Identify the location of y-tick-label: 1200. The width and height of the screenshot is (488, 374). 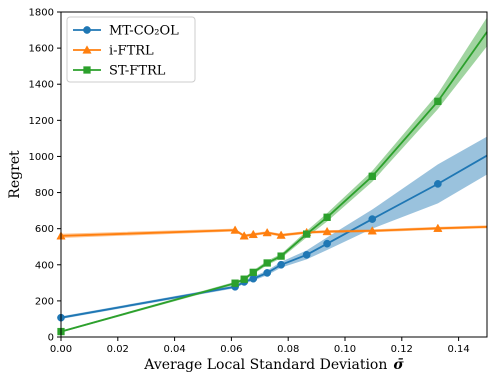
(41, 121).